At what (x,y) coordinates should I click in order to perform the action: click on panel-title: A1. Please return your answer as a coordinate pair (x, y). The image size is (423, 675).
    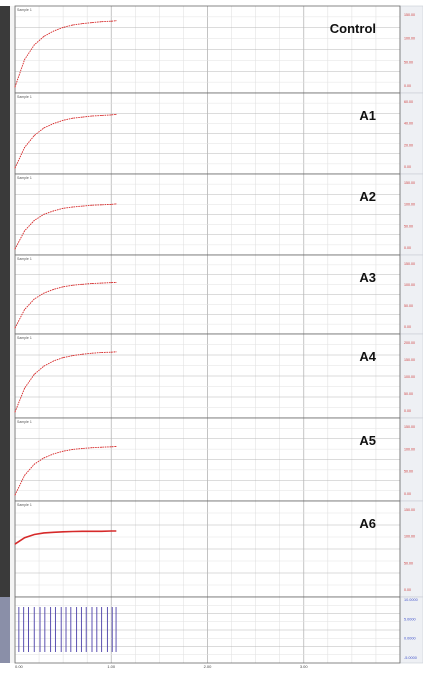
    Looking at the image, I should click on (367, 115).